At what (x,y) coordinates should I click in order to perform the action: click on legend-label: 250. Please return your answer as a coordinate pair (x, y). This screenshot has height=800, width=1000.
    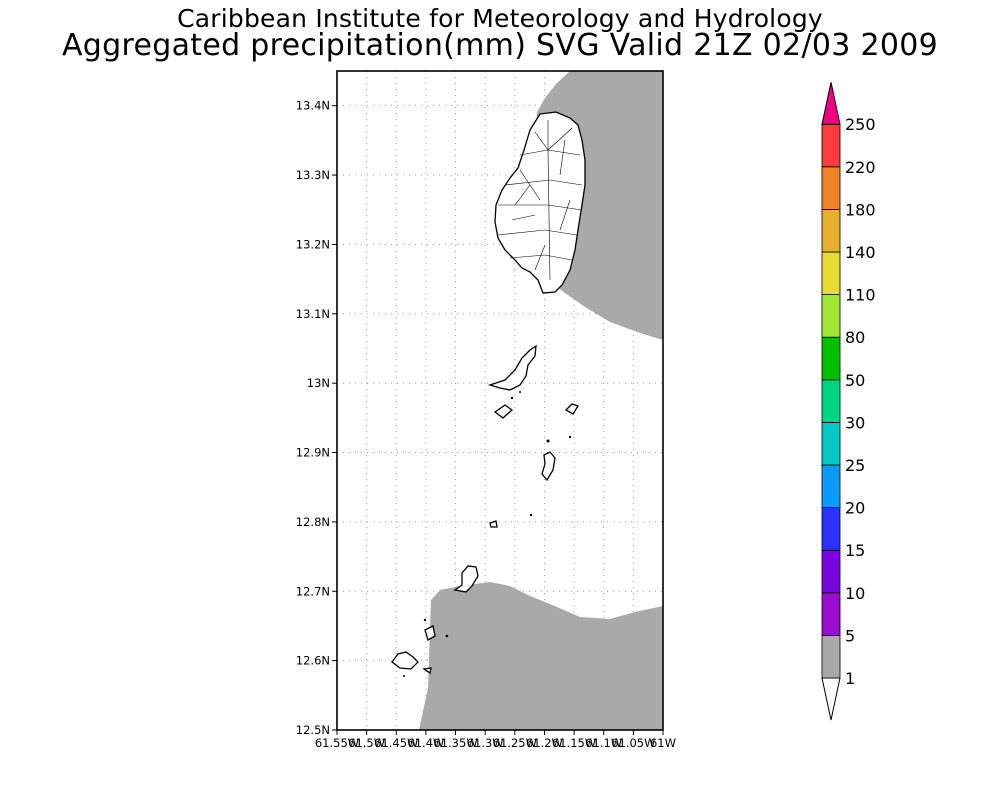
    Looking at the image, I should click on (860, 124).